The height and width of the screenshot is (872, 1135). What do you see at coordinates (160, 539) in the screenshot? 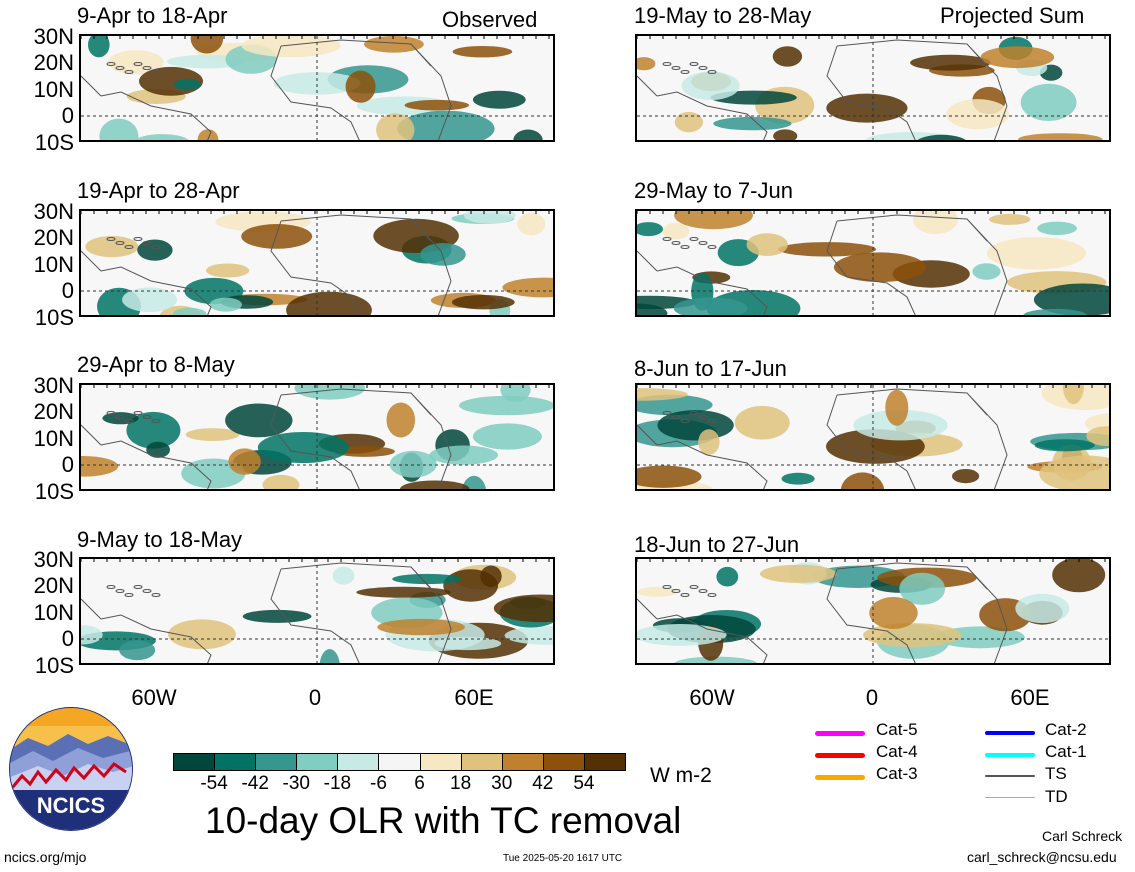
I see `panel-title-left-4: 9-May to 18-May` at bounding box center [160, 539].